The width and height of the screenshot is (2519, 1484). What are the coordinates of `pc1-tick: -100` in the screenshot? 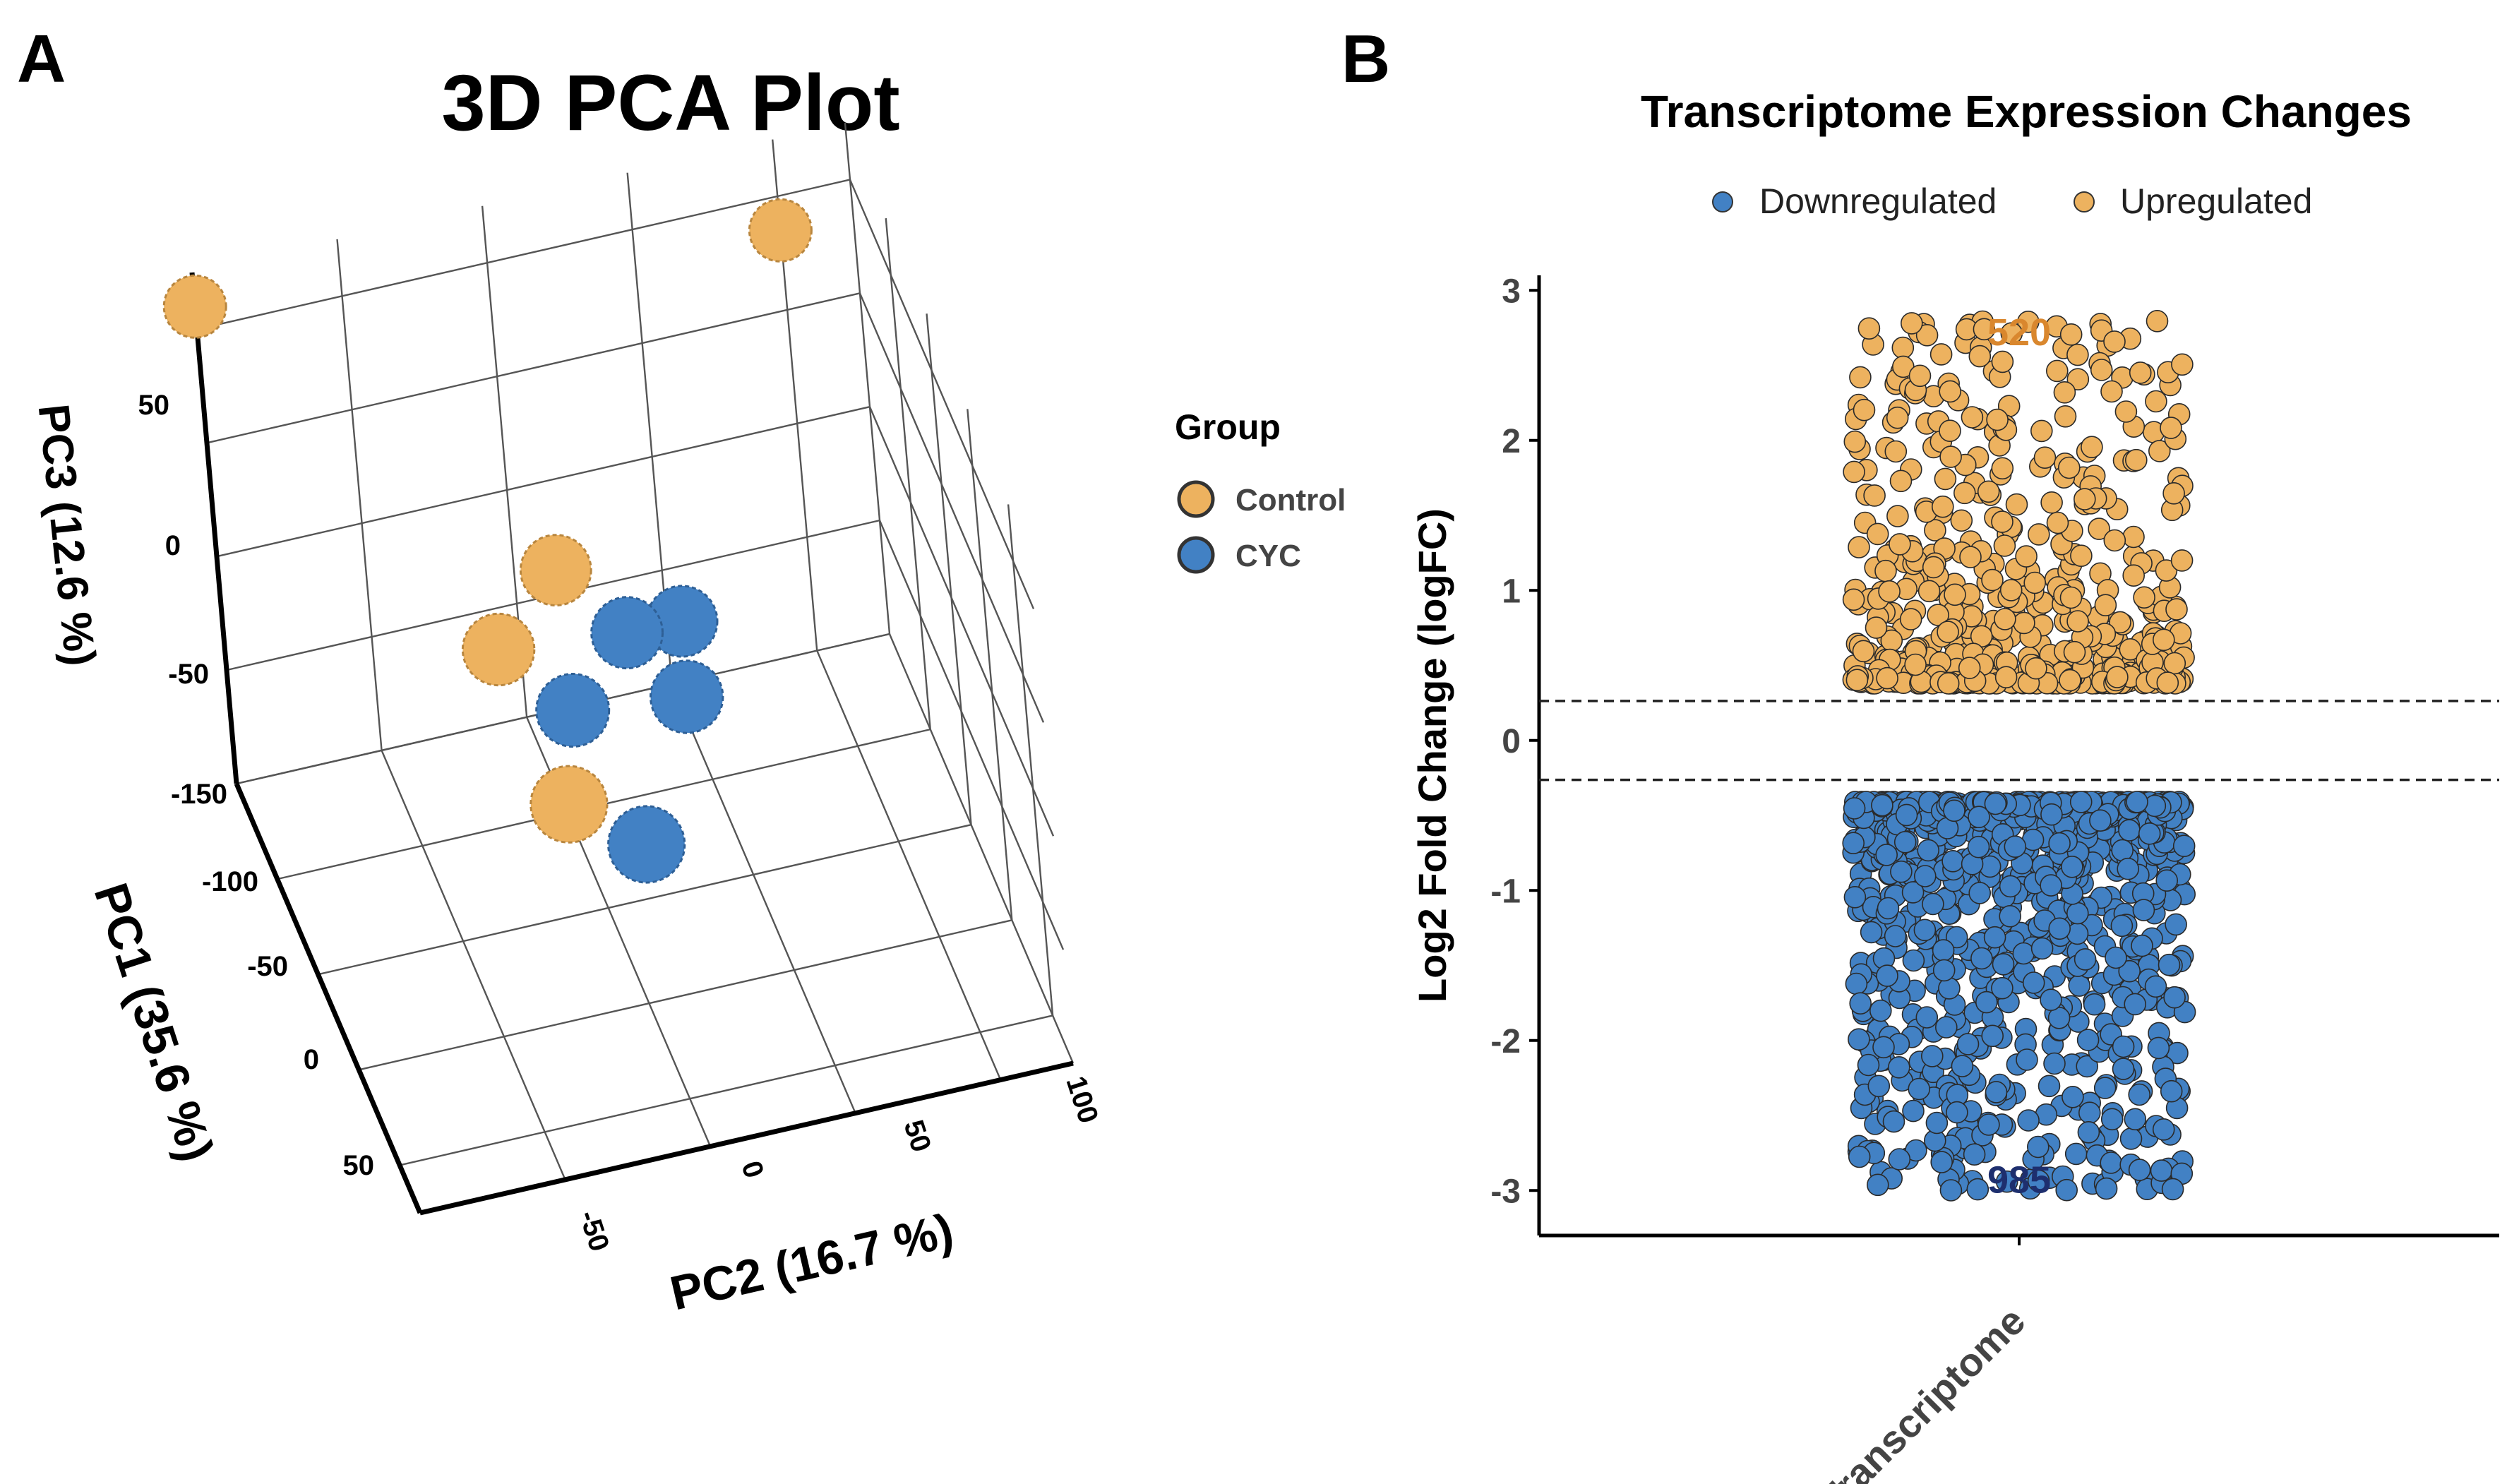 It's located at (230, 882).